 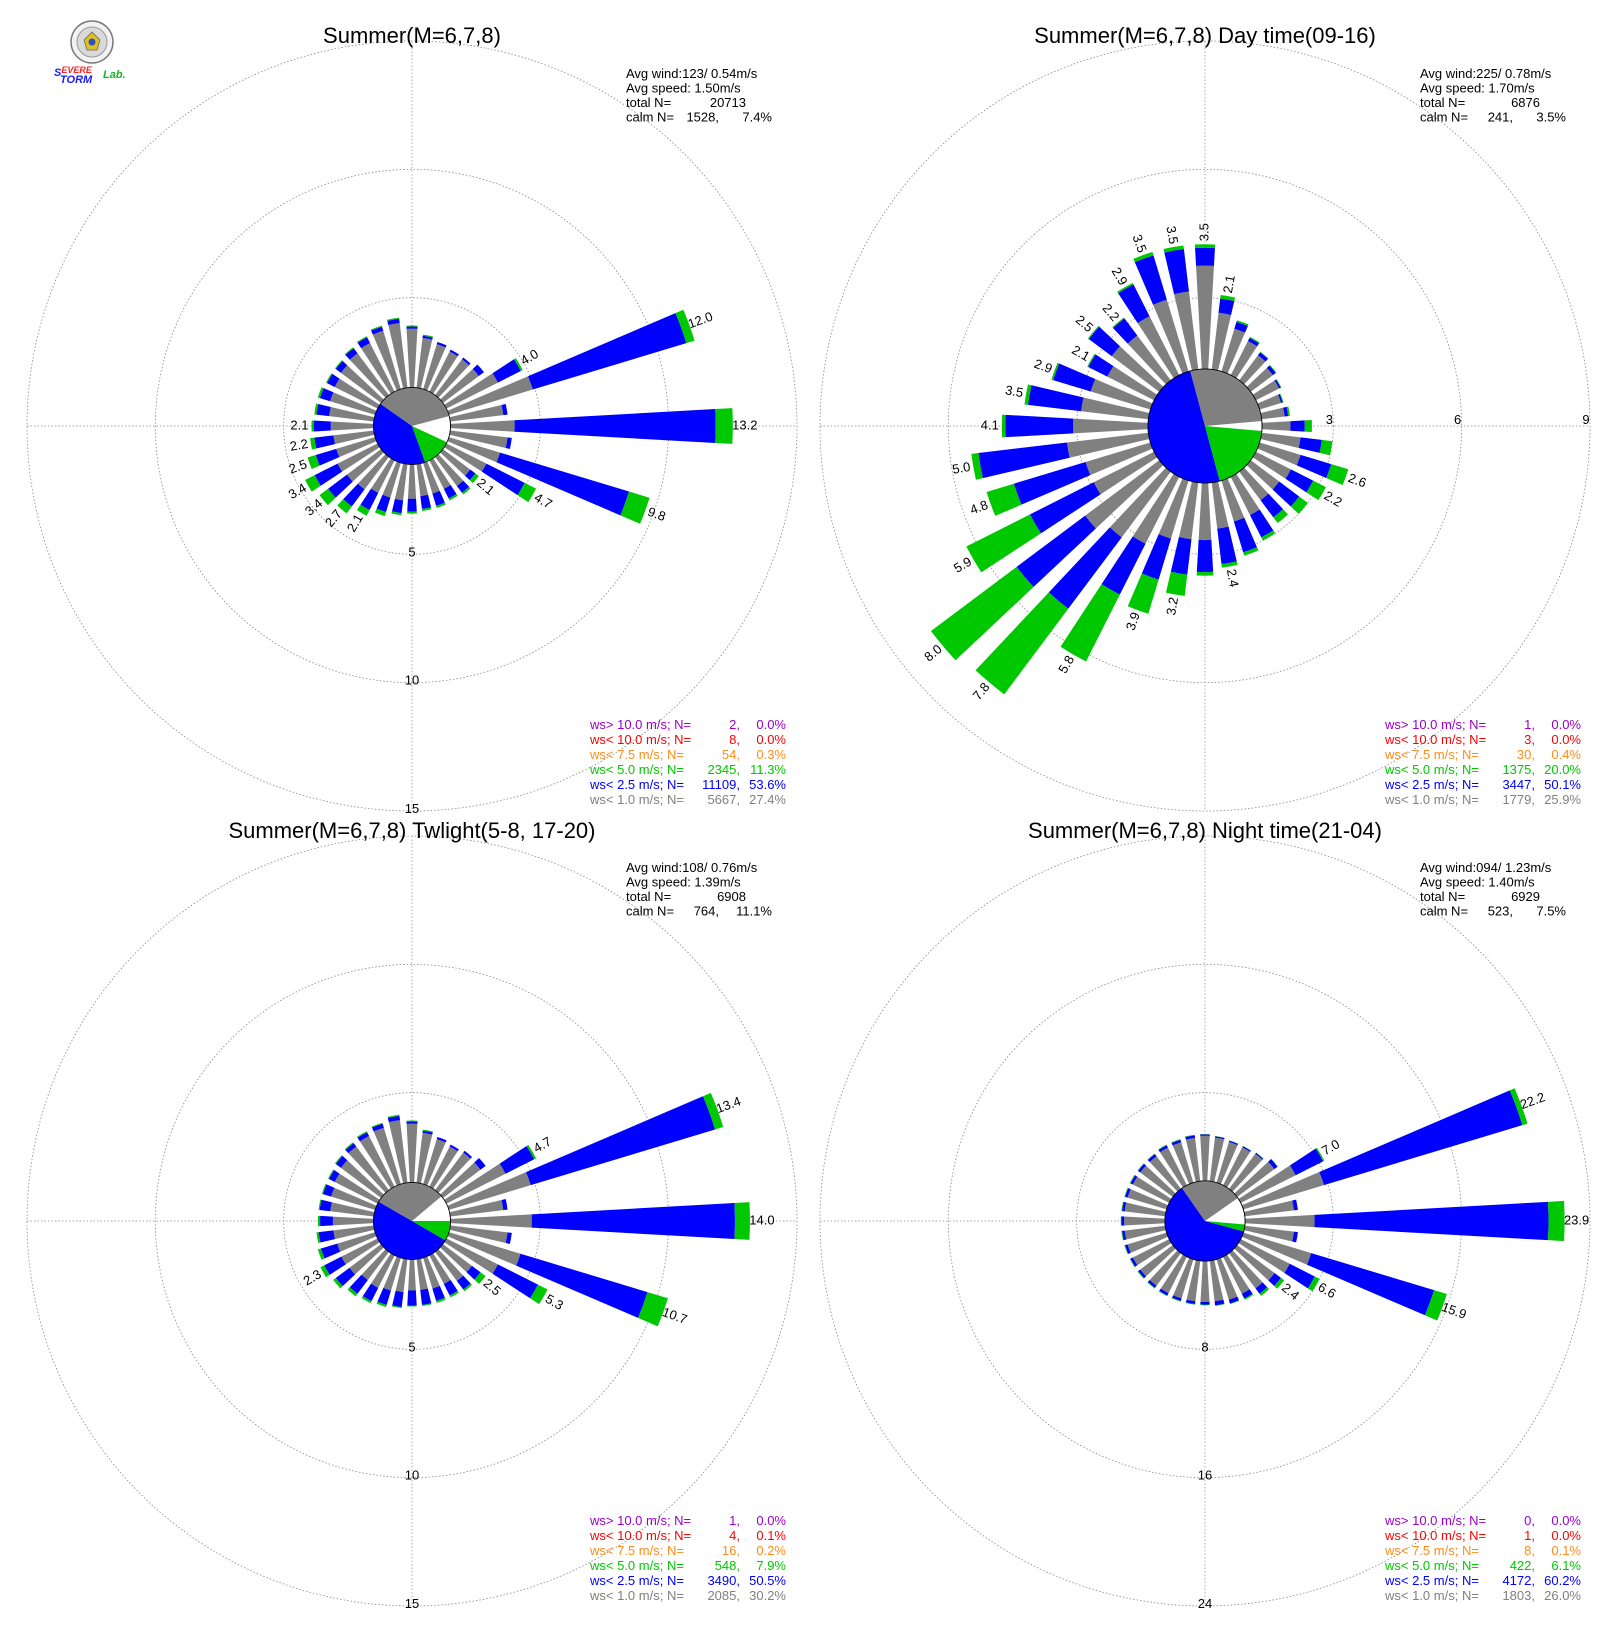 I want to click on bar-value-label: 8.0, so click(x=932, y=652).